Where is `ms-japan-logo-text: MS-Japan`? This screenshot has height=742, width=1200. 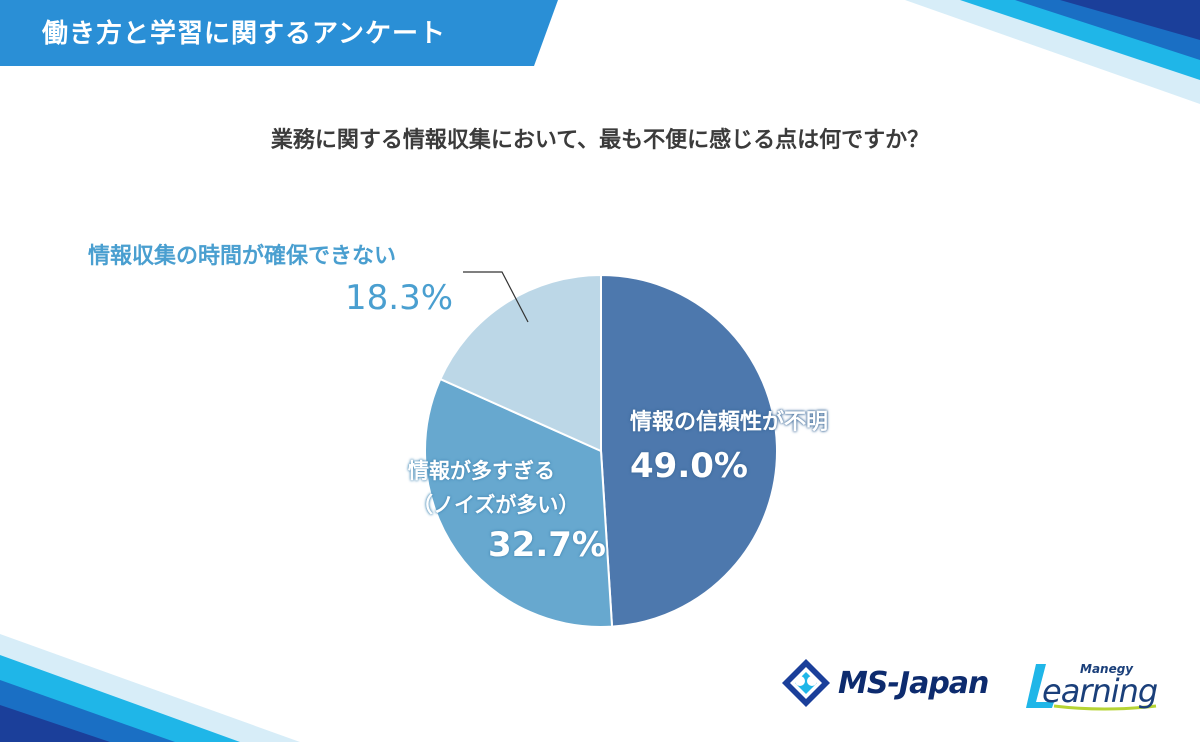
ms-japan-logo-text: MS-Japan is located at coordinates (913, 683).